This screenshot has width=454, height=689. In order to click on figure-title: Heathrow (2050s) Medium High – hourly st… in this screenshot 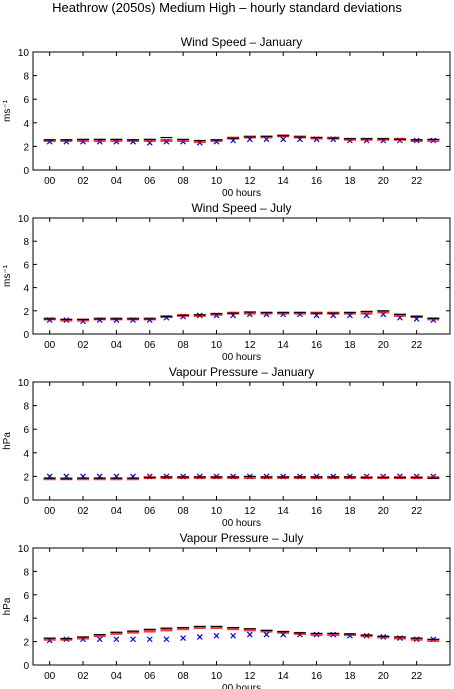, I will do `click(227, 7)`.